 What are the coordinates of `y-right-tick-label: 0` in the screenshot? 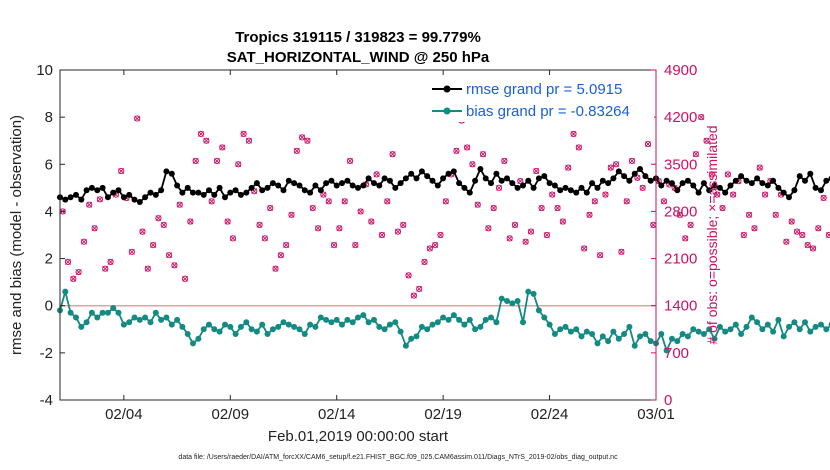 It's located at (668, 400).